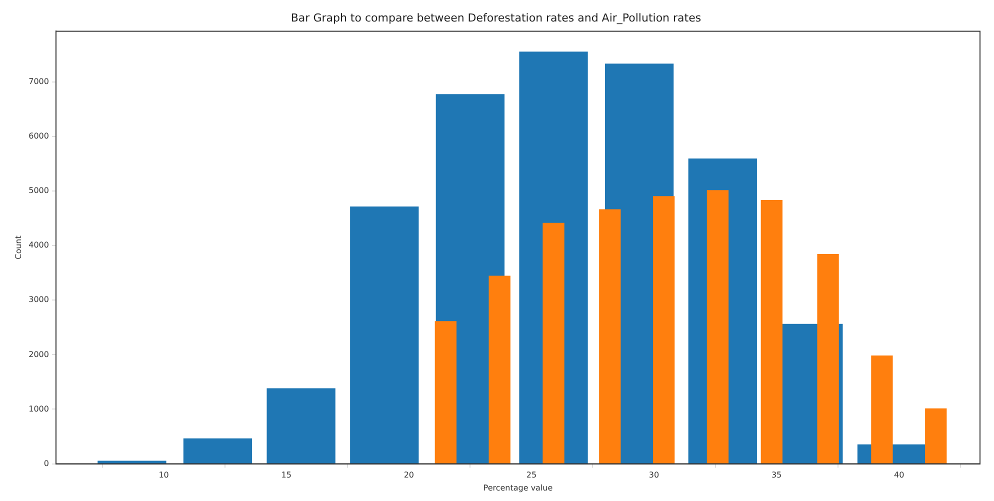 This screenshot has height=501, width=994. What do you see at coordinates (899, 475) in the screenshot?
I see `x-tick-label: 40` at bounding box center [899, 475].